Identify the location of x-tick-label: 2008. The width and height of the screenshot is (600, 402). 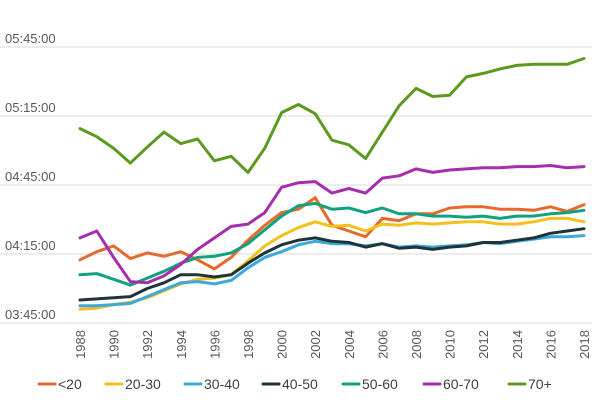
(416, 344).